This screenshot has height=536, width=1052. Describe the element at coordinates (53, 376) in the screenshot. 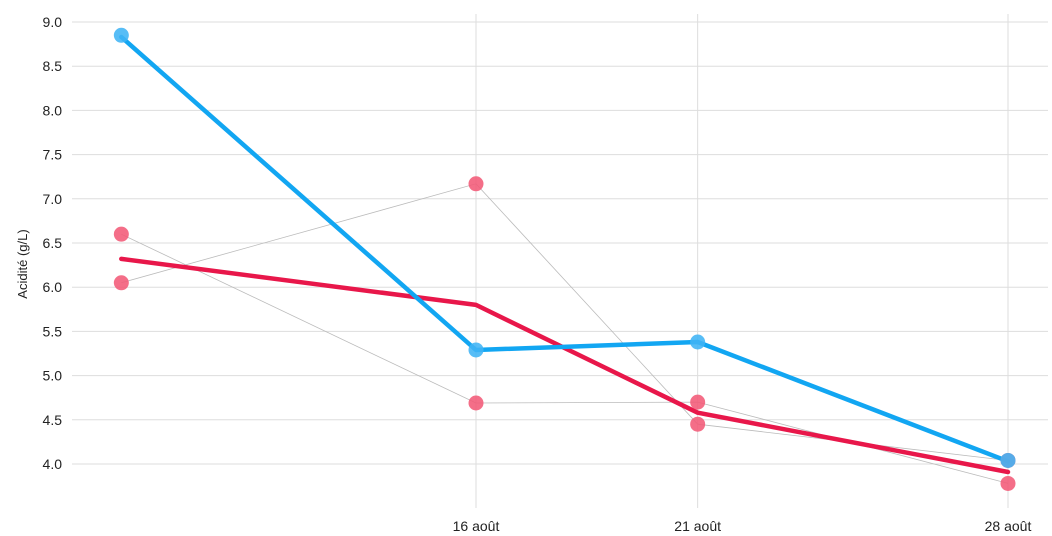

I see `y-tick-label: 5.0` at that location.